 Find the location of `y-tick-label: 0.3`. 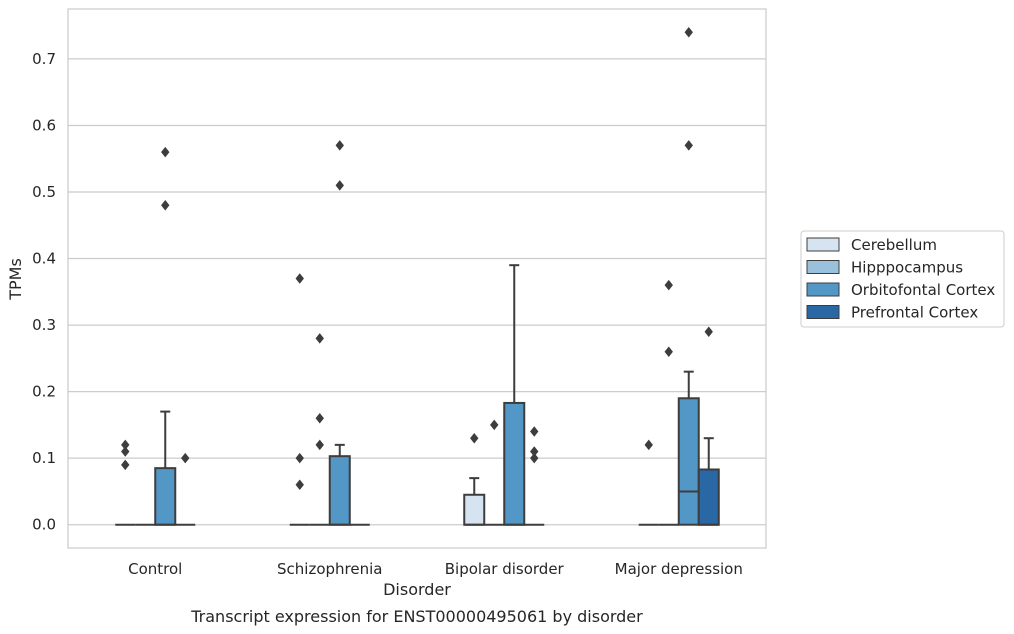

y-tick-label: 0.3 is located at coordinates (44, 325).